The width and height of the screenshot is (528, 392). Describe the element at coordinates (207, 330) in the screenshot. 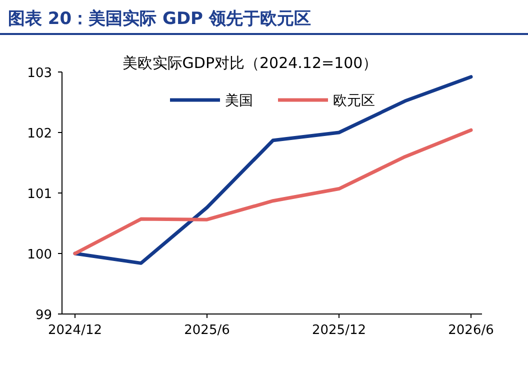

I see `x-tick-label: 2025/6` at that location.